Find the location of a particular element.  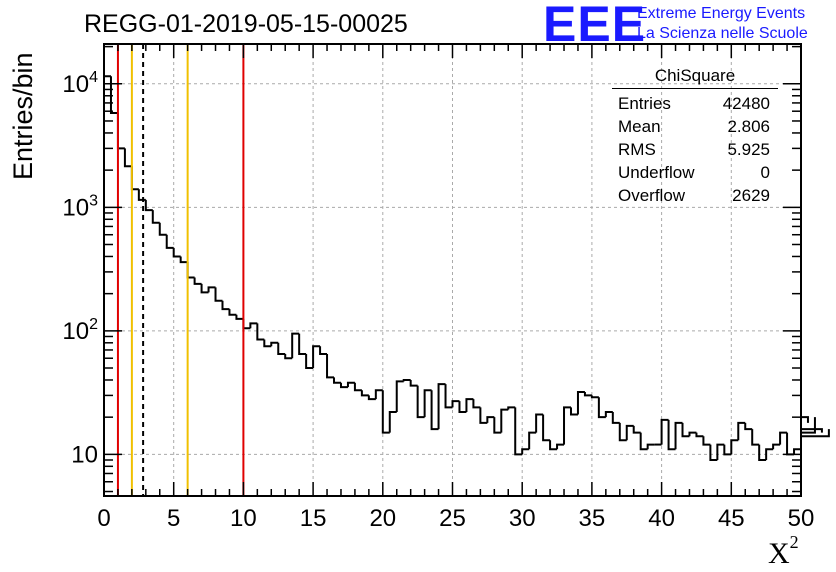

stats-row-entries: Entries 42480 is located at coordinates (695, 103).